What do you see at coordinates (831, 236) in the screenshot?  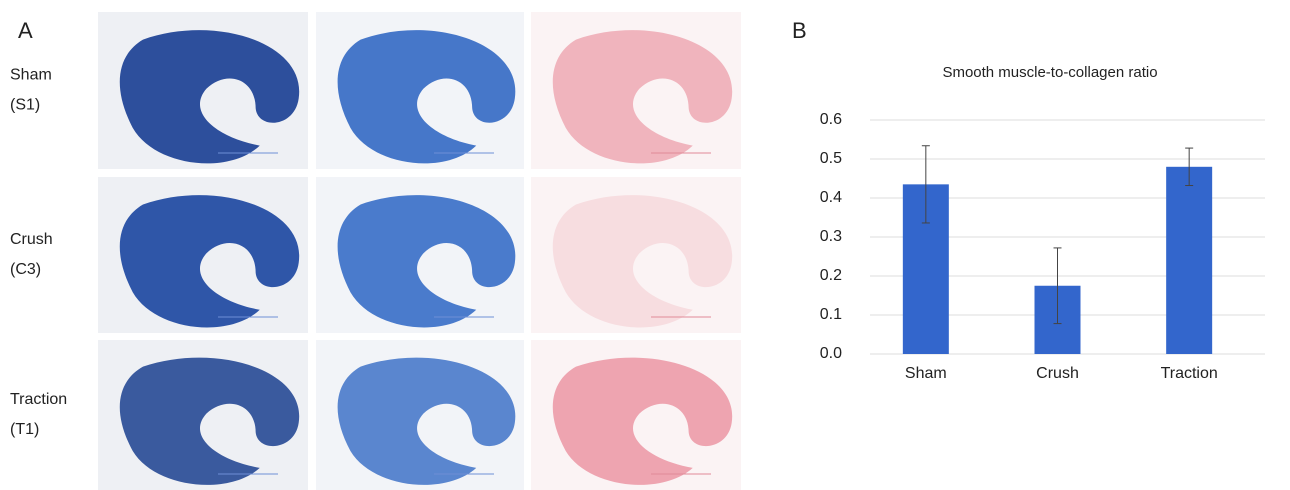 I see `y-tick-label: 0.3` at bounding box center [831, 236].